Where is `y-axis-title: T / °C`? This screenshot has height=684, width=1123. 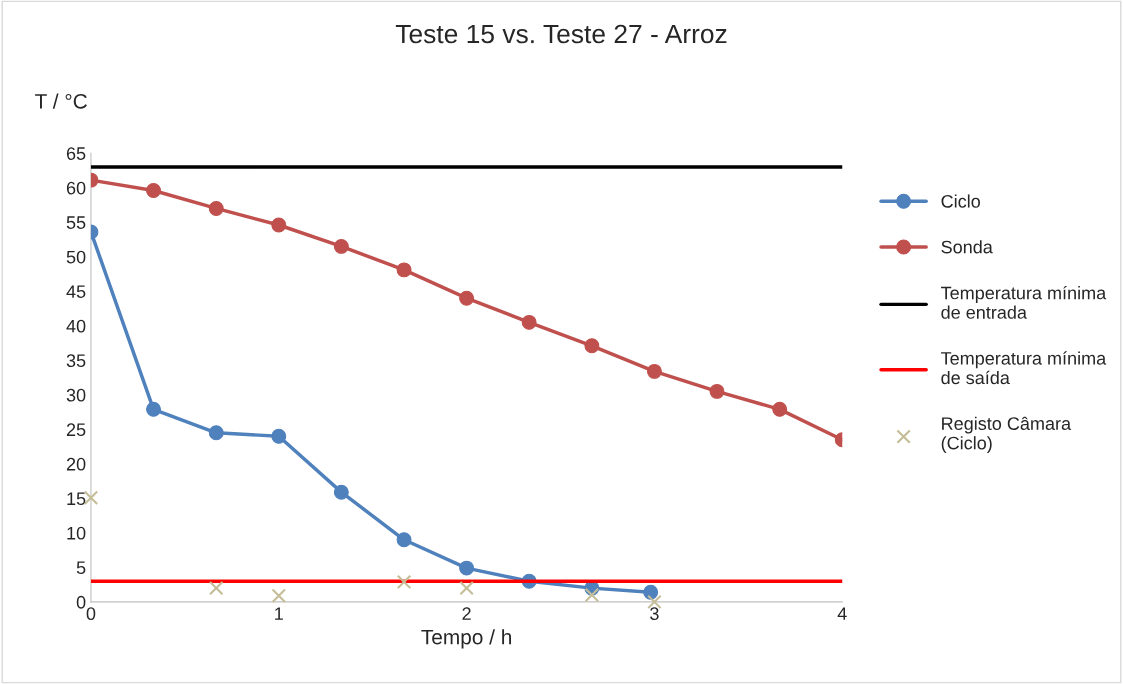
y-axis-title: T / °C is located at coordinates (61, 101).